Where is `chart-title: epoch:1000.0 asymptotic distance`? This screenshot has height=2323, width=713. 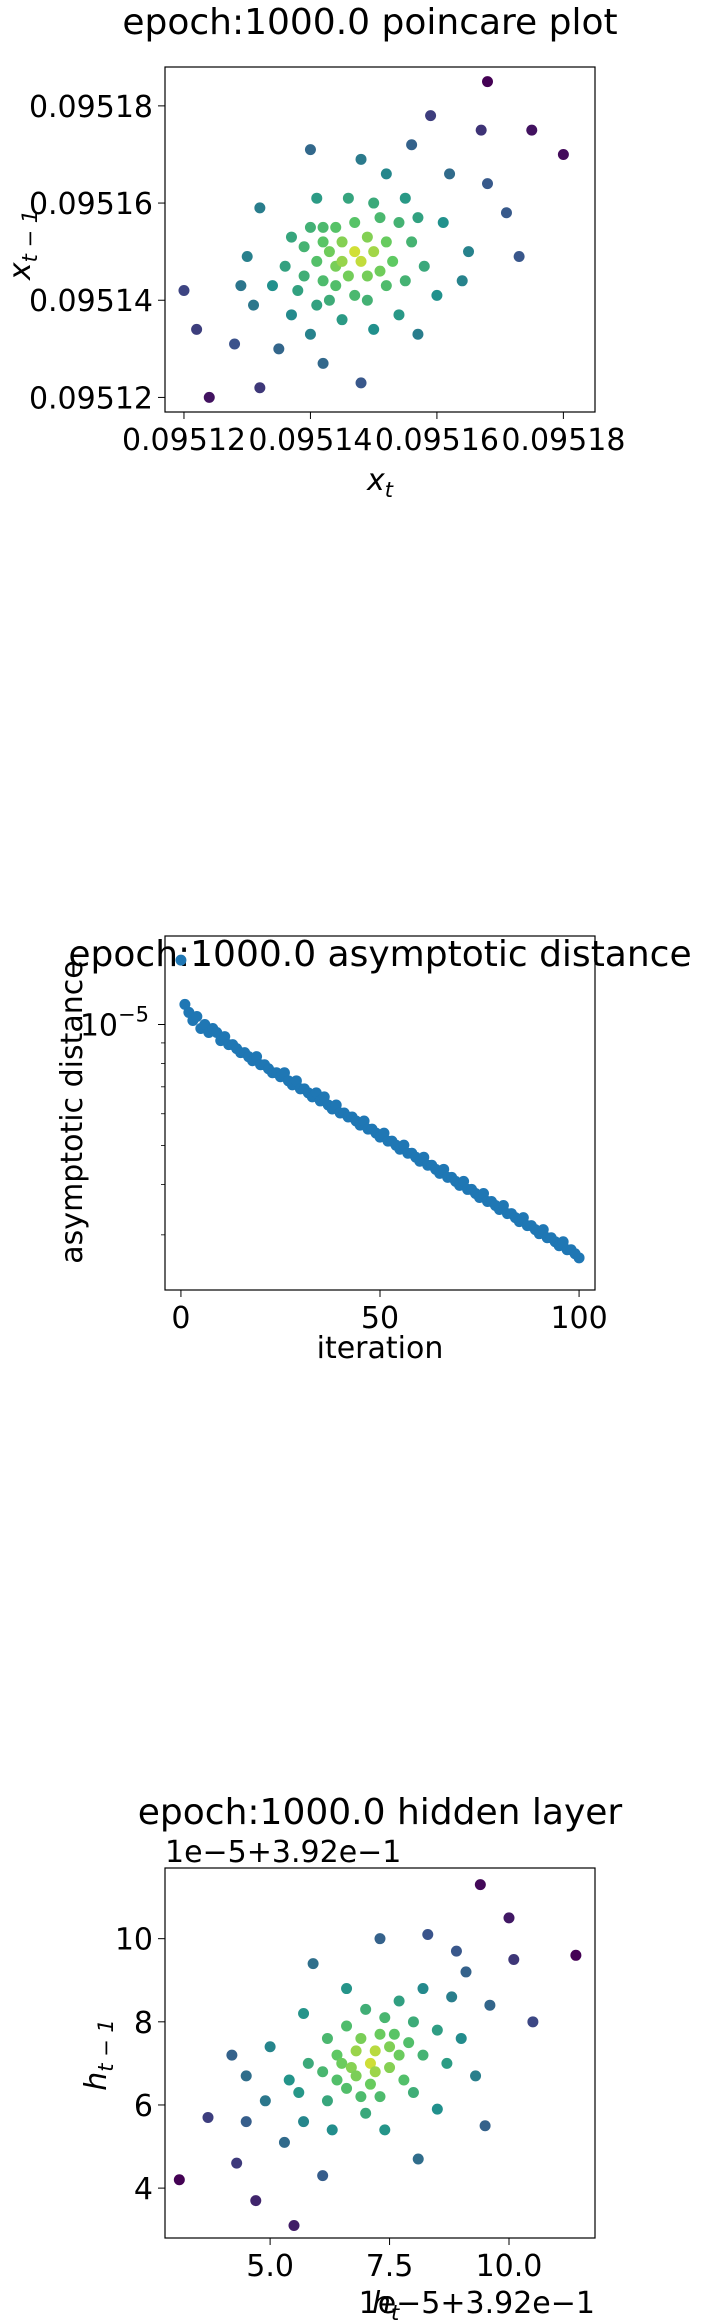
chart-title: epoch:1000.0 asymptotic distance is located at coordinates (379, 954).